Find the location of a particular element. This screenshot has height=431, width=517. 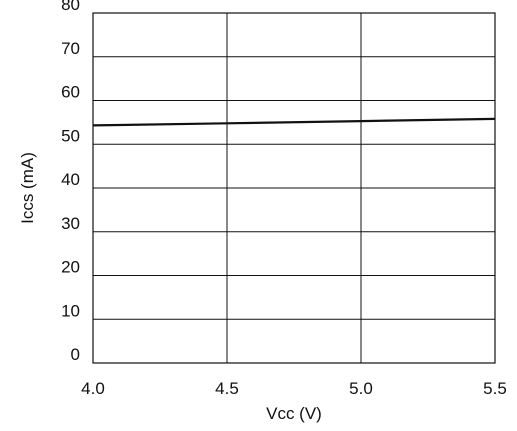

y-tick-label: 80 is located at coordinates (70, 7).